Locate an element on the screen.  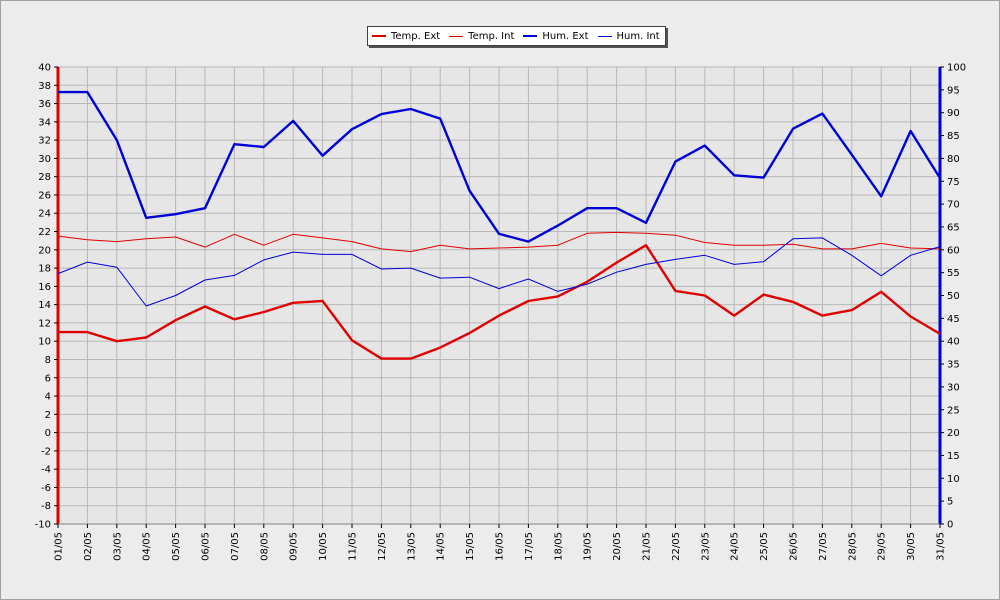
right-tick-label: 50 is located at coordinates (953, 296).